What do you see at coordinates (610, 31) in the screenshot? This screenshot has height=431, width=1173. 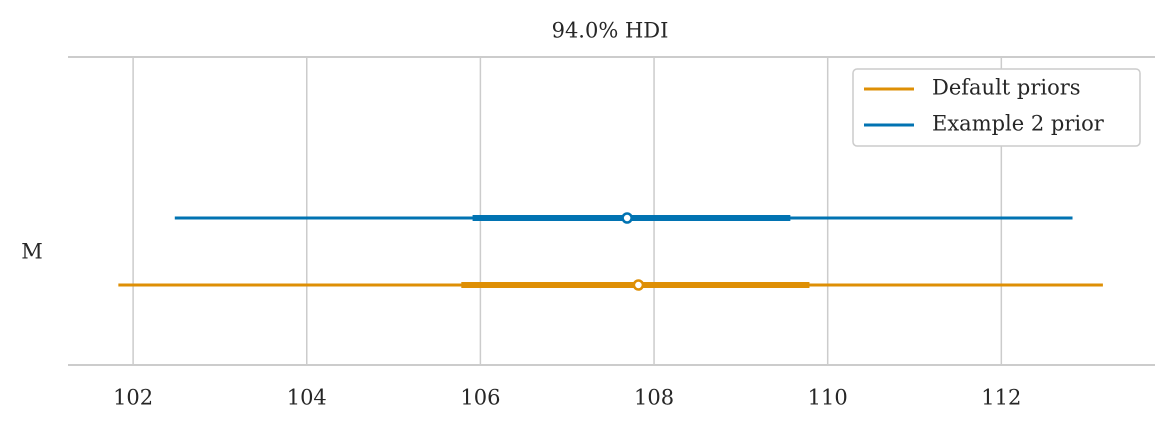 I see `chart-title: 94.0% HDI` at bounding box center [610, 31].